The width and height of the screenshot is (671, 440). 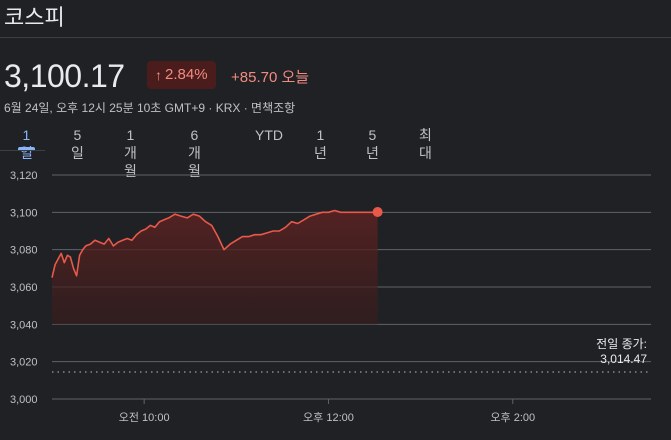 I want to click on change-absolute: +85.70 오늘, so click(x=270, y=77).